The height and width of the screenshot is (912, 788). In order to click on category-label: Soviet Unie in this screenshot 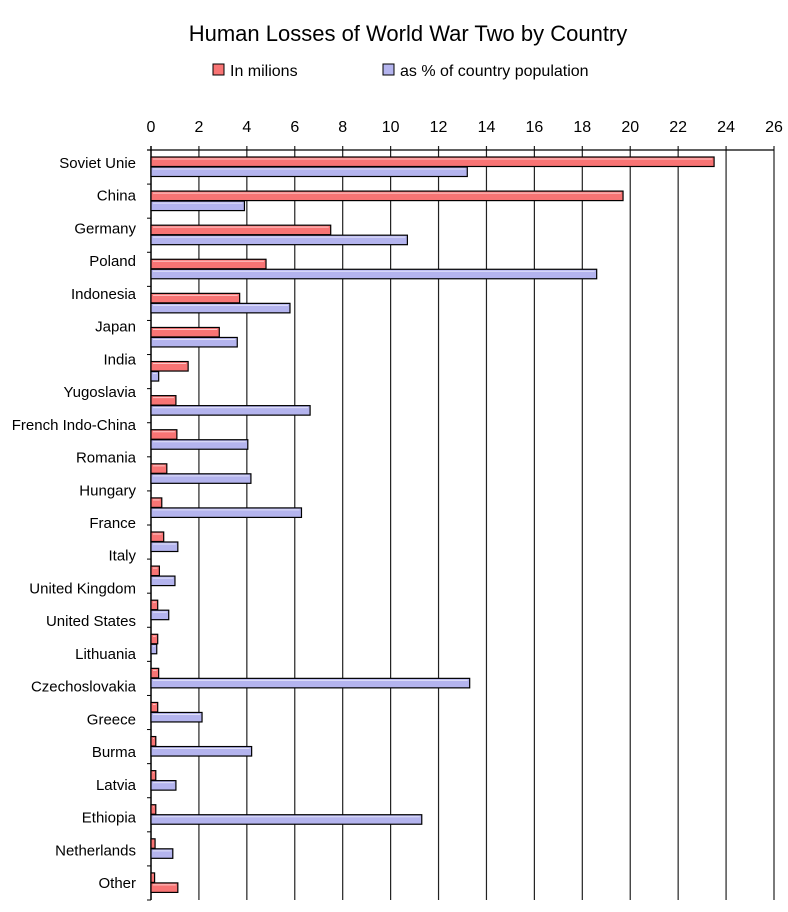, I will do `click(97, 163)`.